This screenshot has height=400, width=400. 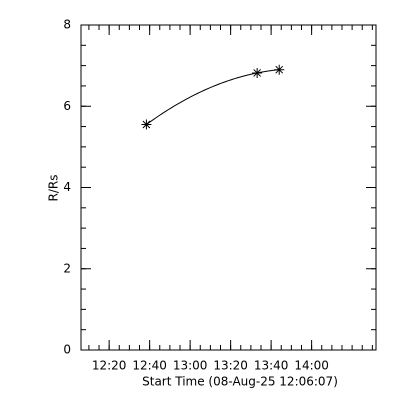 What do you see at coordinates (230, 366) in the screenshot?
I see `x-tick-label: 13:20` at bounding box center [230, 366].